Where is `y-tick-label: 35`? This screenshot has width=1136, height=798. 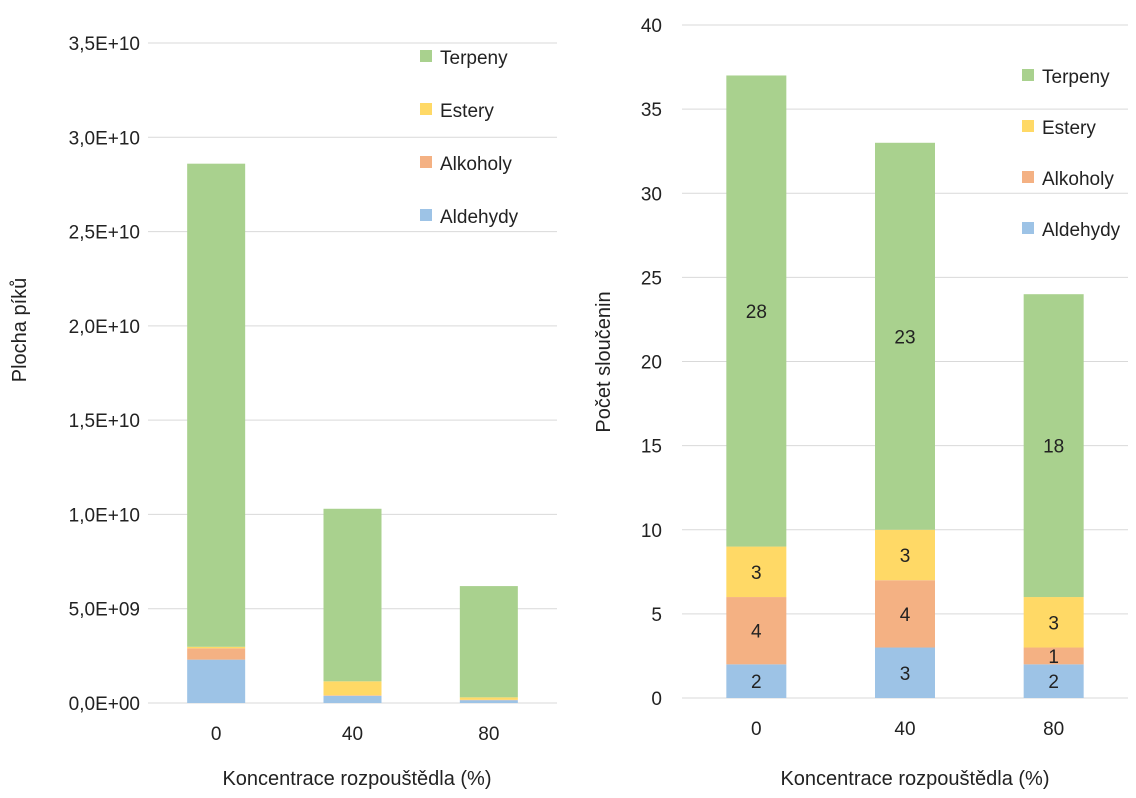
y-tick-label: 35 is located at coordinates (651, 110).